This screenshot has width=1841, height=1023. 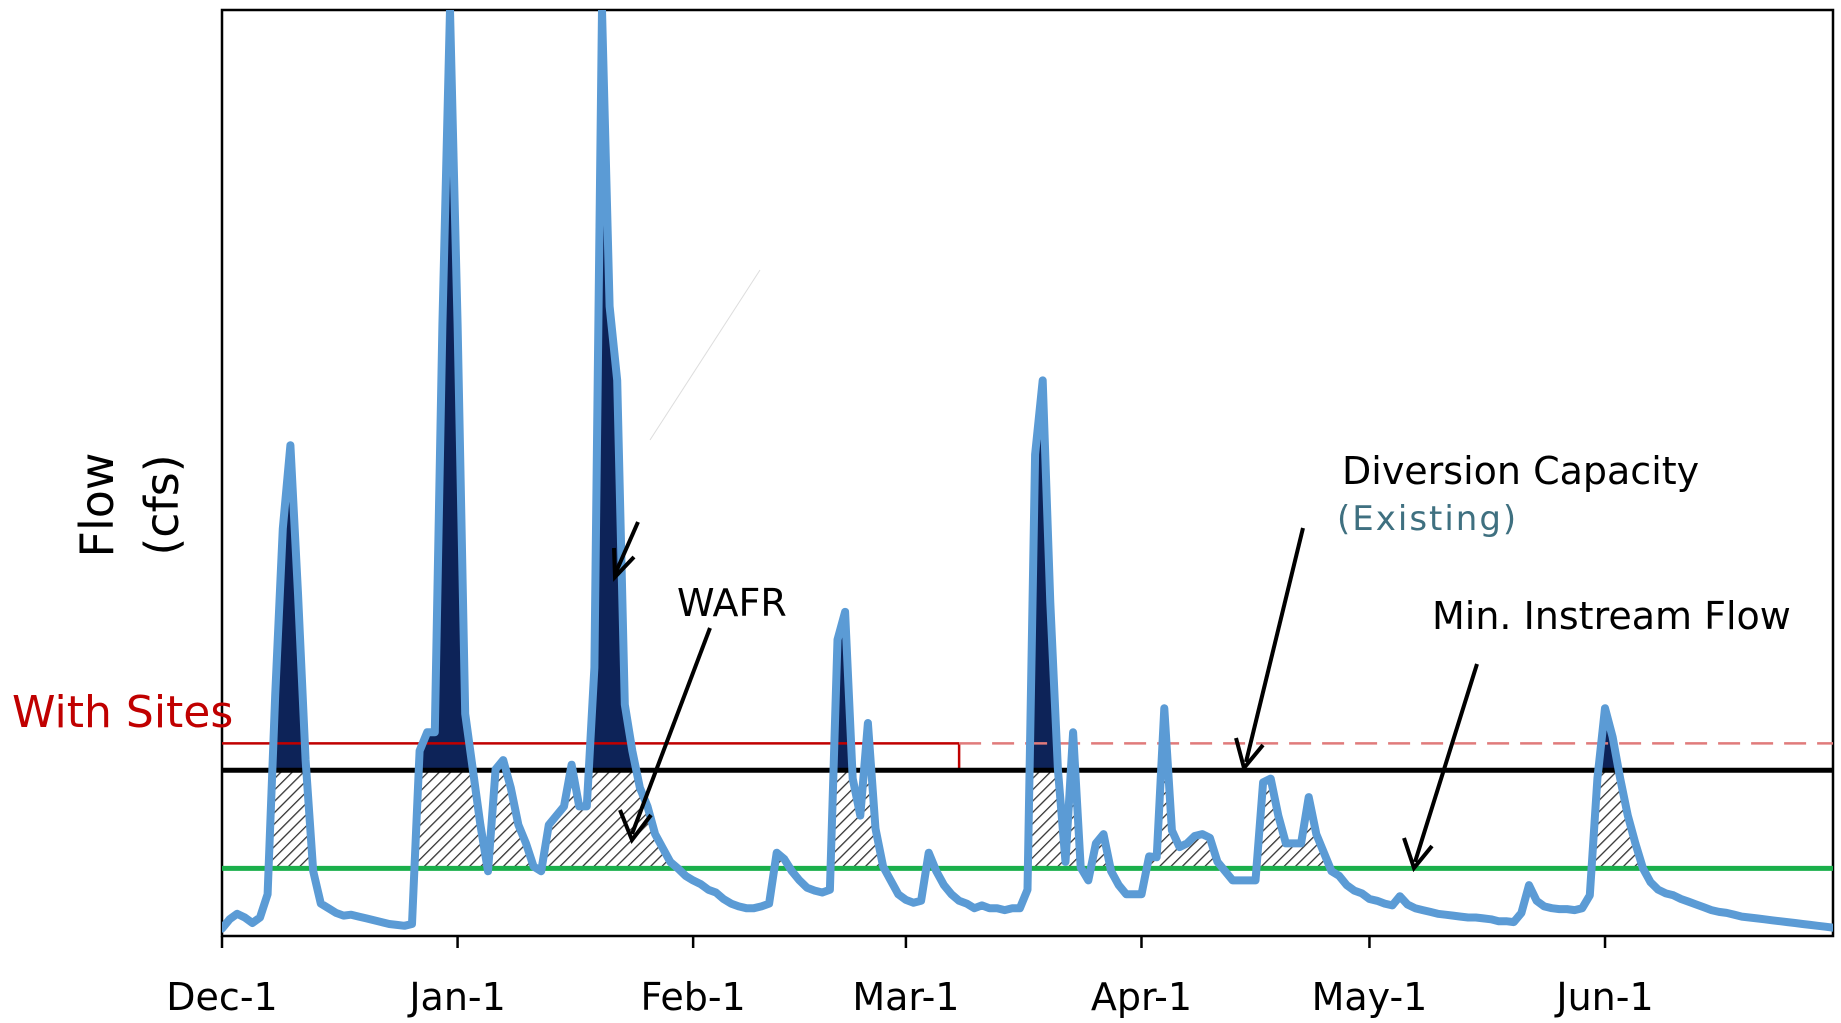 I want to click on faint-leader-line, so click(x=705, y=355).